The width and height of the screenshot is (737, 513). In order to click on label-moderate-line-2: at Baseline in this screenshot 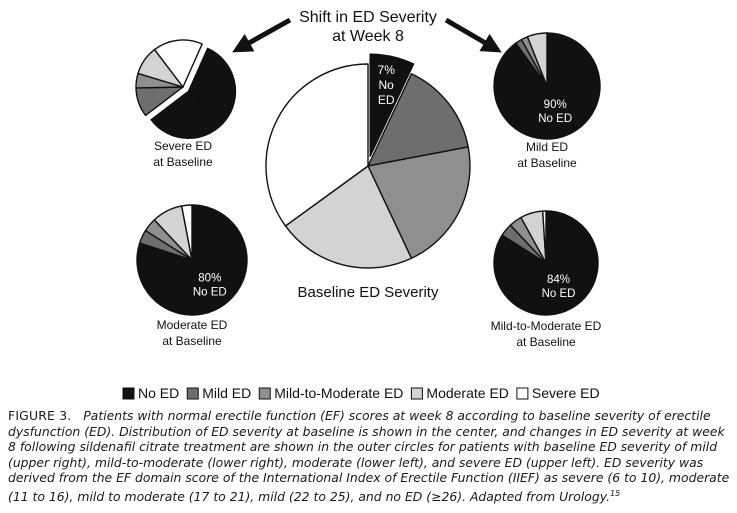, I will do `click(192, 341)`.